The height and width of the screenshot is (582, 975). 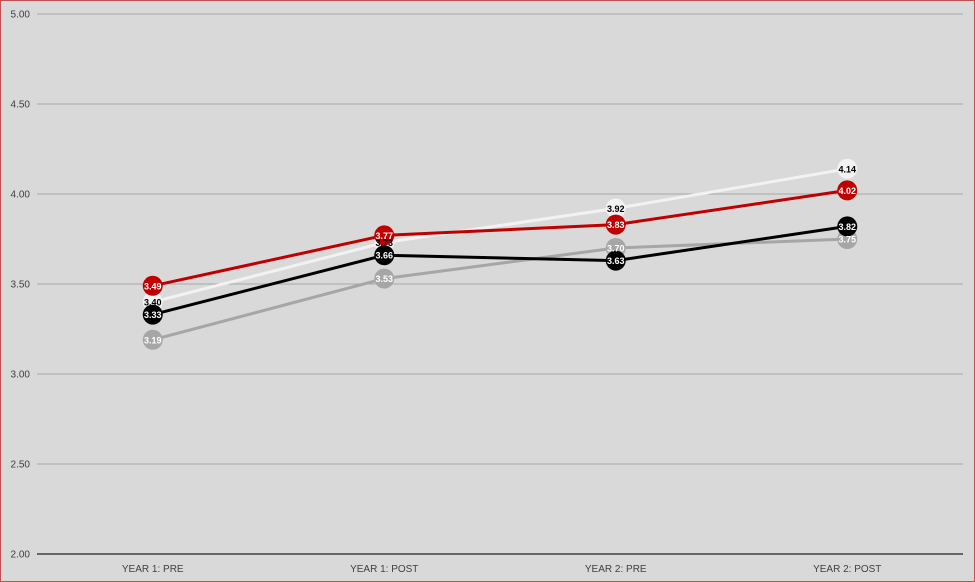 I want to click on data-label: 3.49, so click(x=153, y=286).